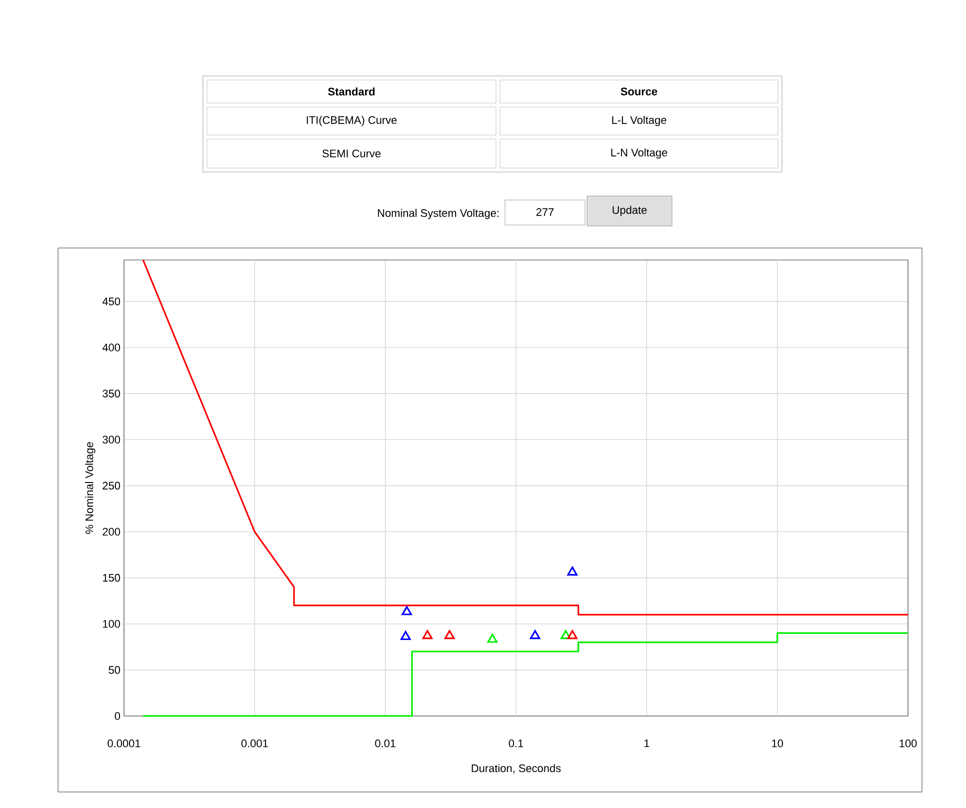 Image resolution: width=966 pixels, height=808 pixels. Describe the element at coordinates (114, 670) in the screenshot. I see `y-tick-label: 50` at that location.